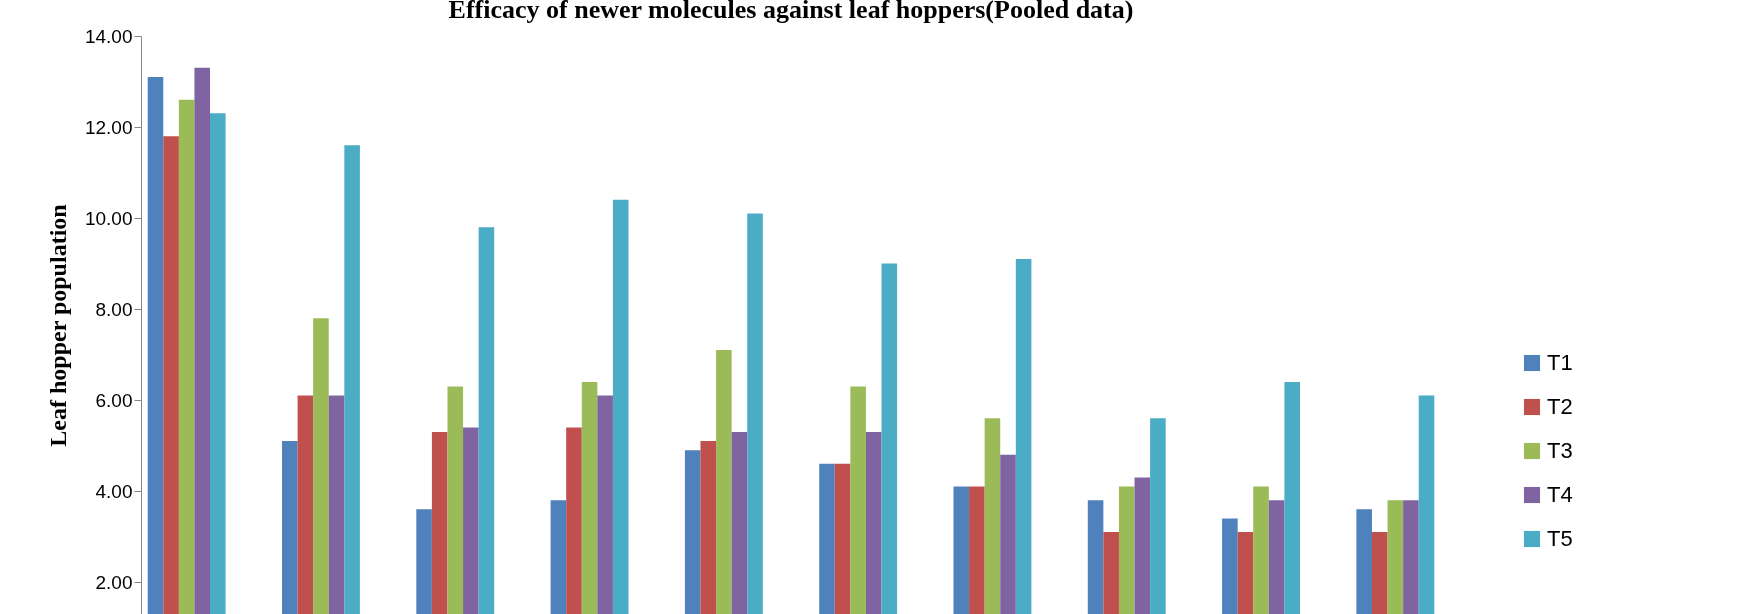 This screenshot has height=614, width=1763. Describe the element at coordinates (114, 582) in the screenshot. I see `y-tick-label: 2.00` at that location.